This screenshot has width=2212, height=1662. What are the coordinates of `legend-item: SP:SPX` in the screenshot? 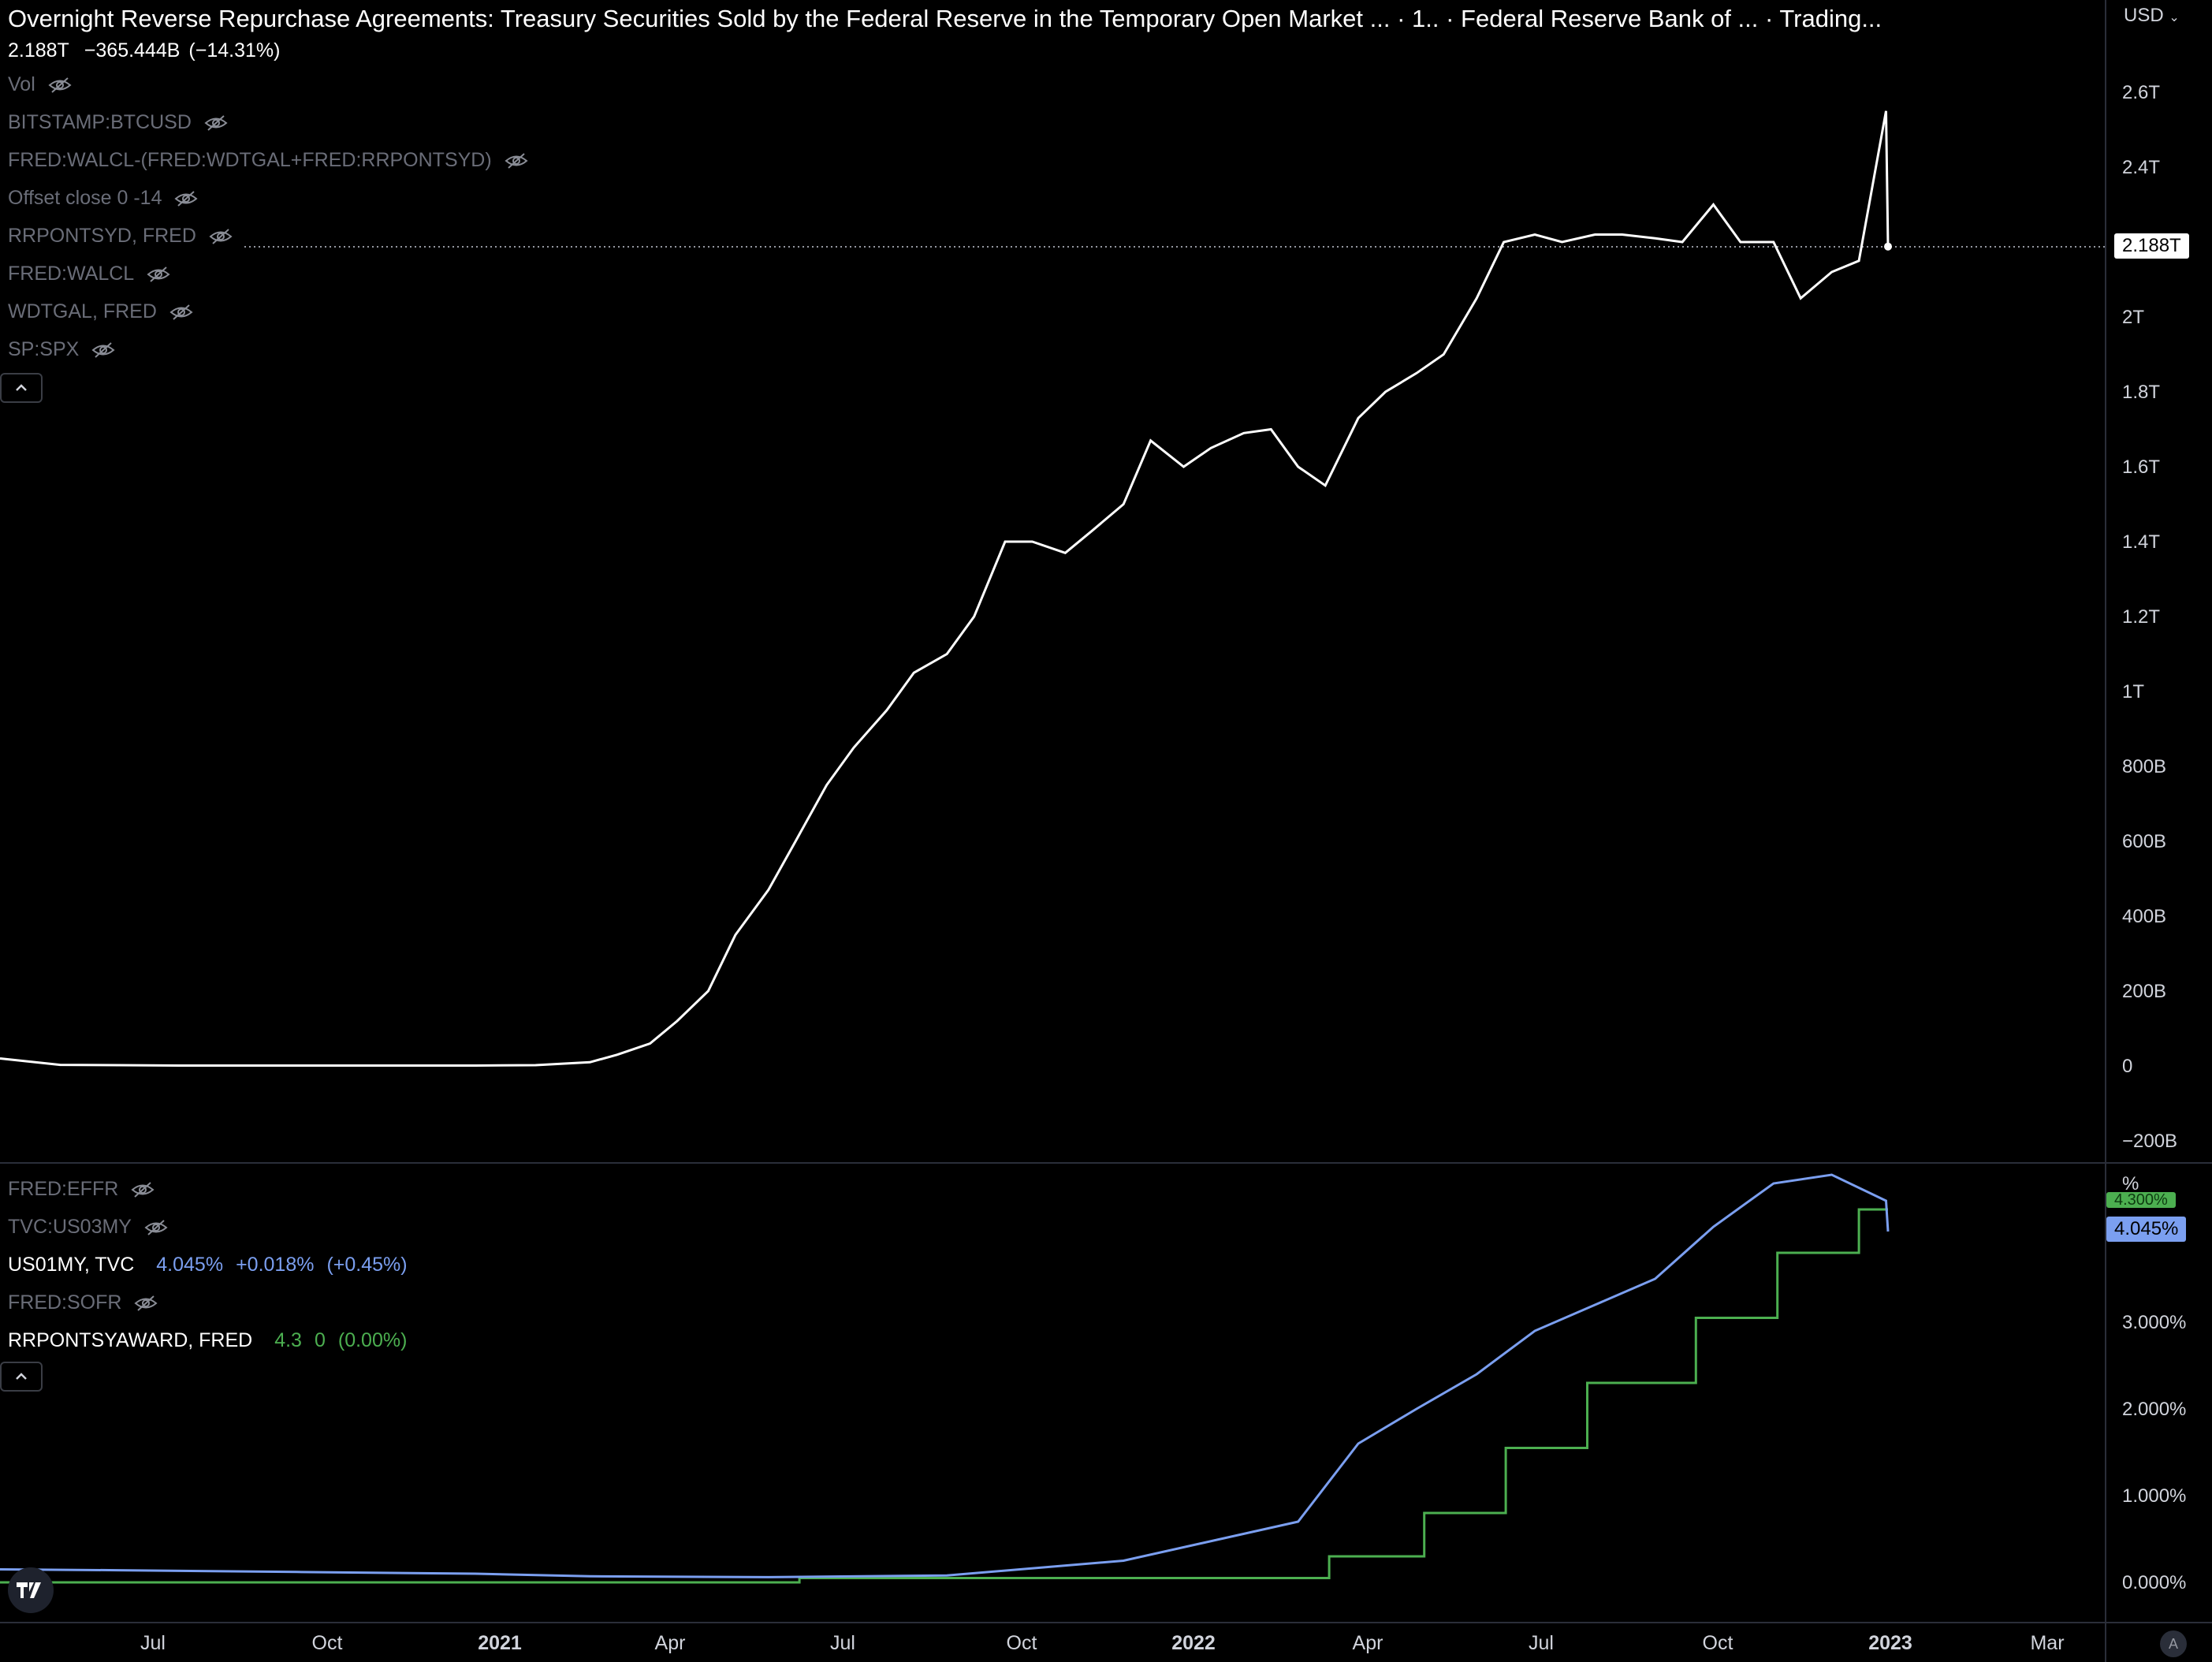 It's located at (61, 349).